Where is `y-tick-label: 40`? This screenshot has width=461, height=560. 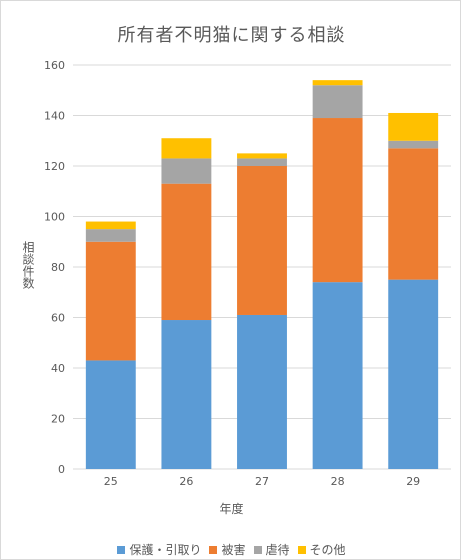 y-tick-label: 40 is located at coordinates (58, 368).